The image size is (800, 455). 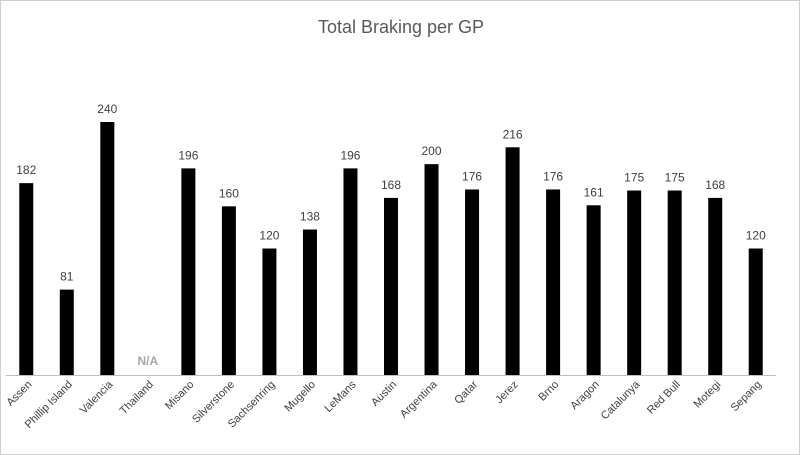 What do you see at coordinates (107, 109) in the screenshot?
I see `data-label: 240` at bounding box center [107, 109].